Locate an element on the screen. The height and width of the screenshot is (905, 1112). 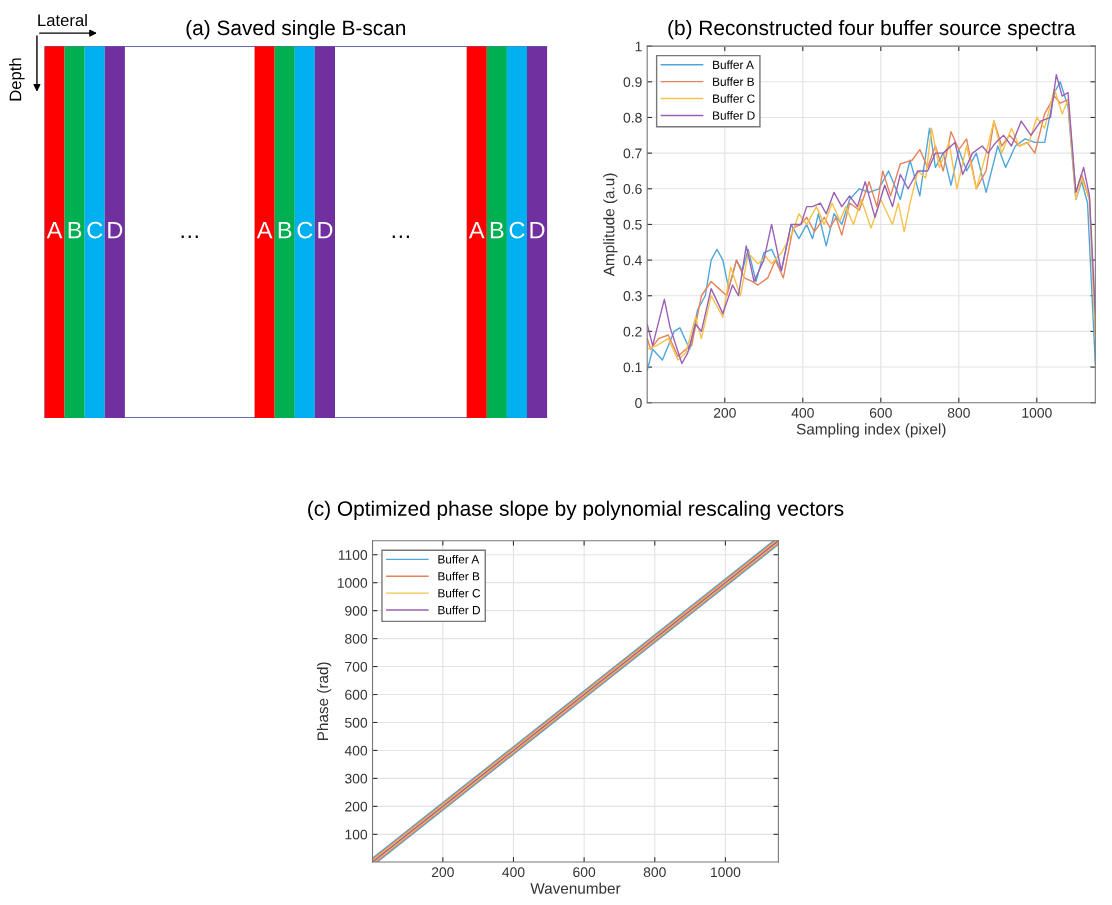
y-tick-label: 500 is located at coordinates (356, 722).